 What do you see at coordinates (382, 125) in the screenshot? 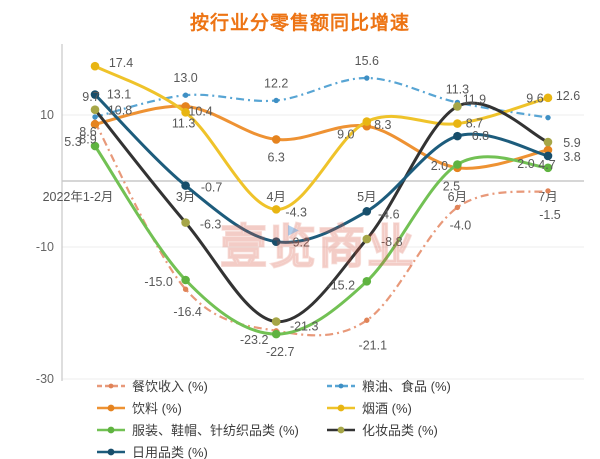
I see `point-label: 8.3` at bounding box center [382, 125].